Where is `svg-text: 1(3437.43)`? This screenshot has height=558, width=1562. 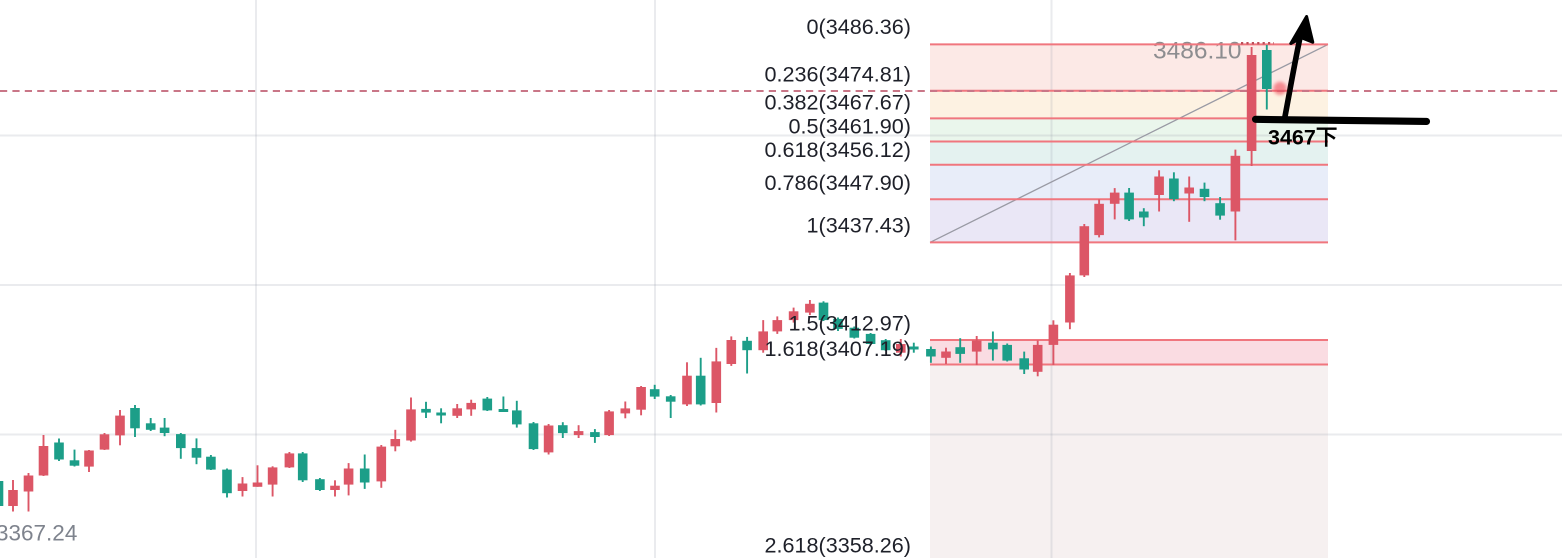
svg-text: 1(3437.43) is located at coordinates (859, 225).